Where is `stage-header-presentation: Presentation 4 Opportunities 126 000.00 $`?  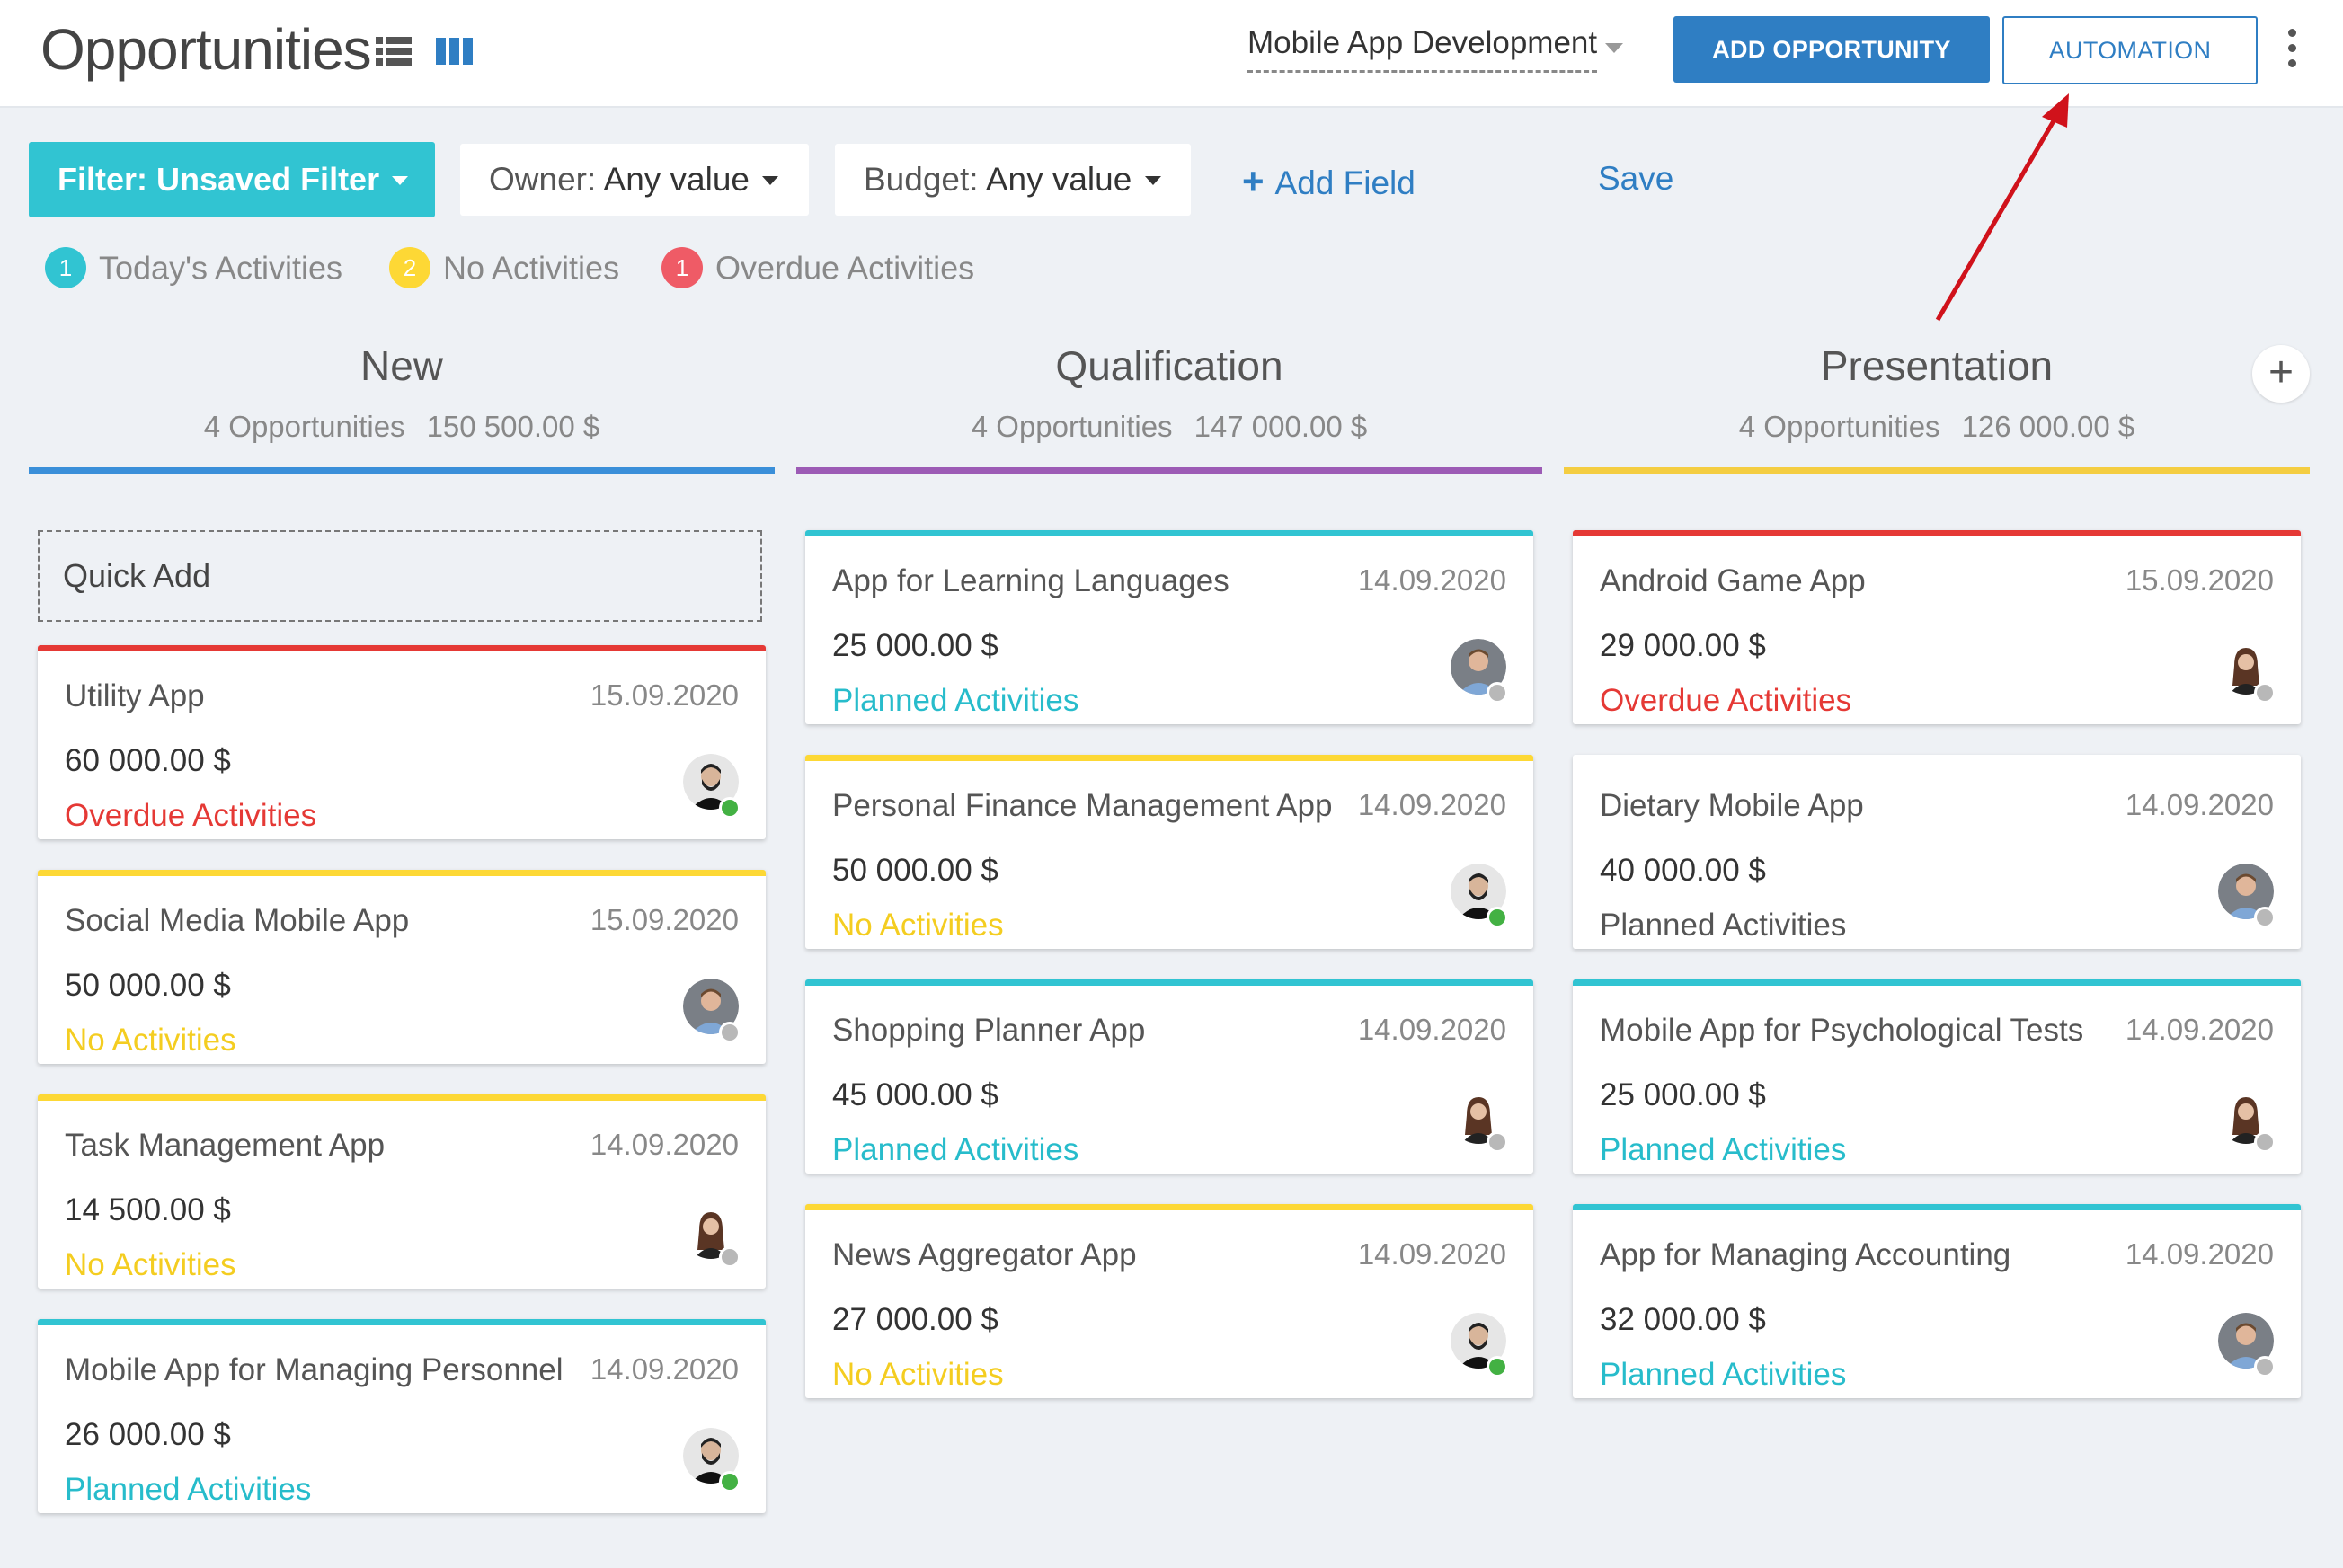 stage-header-presentation: Presentation 4 Opportunities 126 000.00 $ is located at coordinates (1937, 393).